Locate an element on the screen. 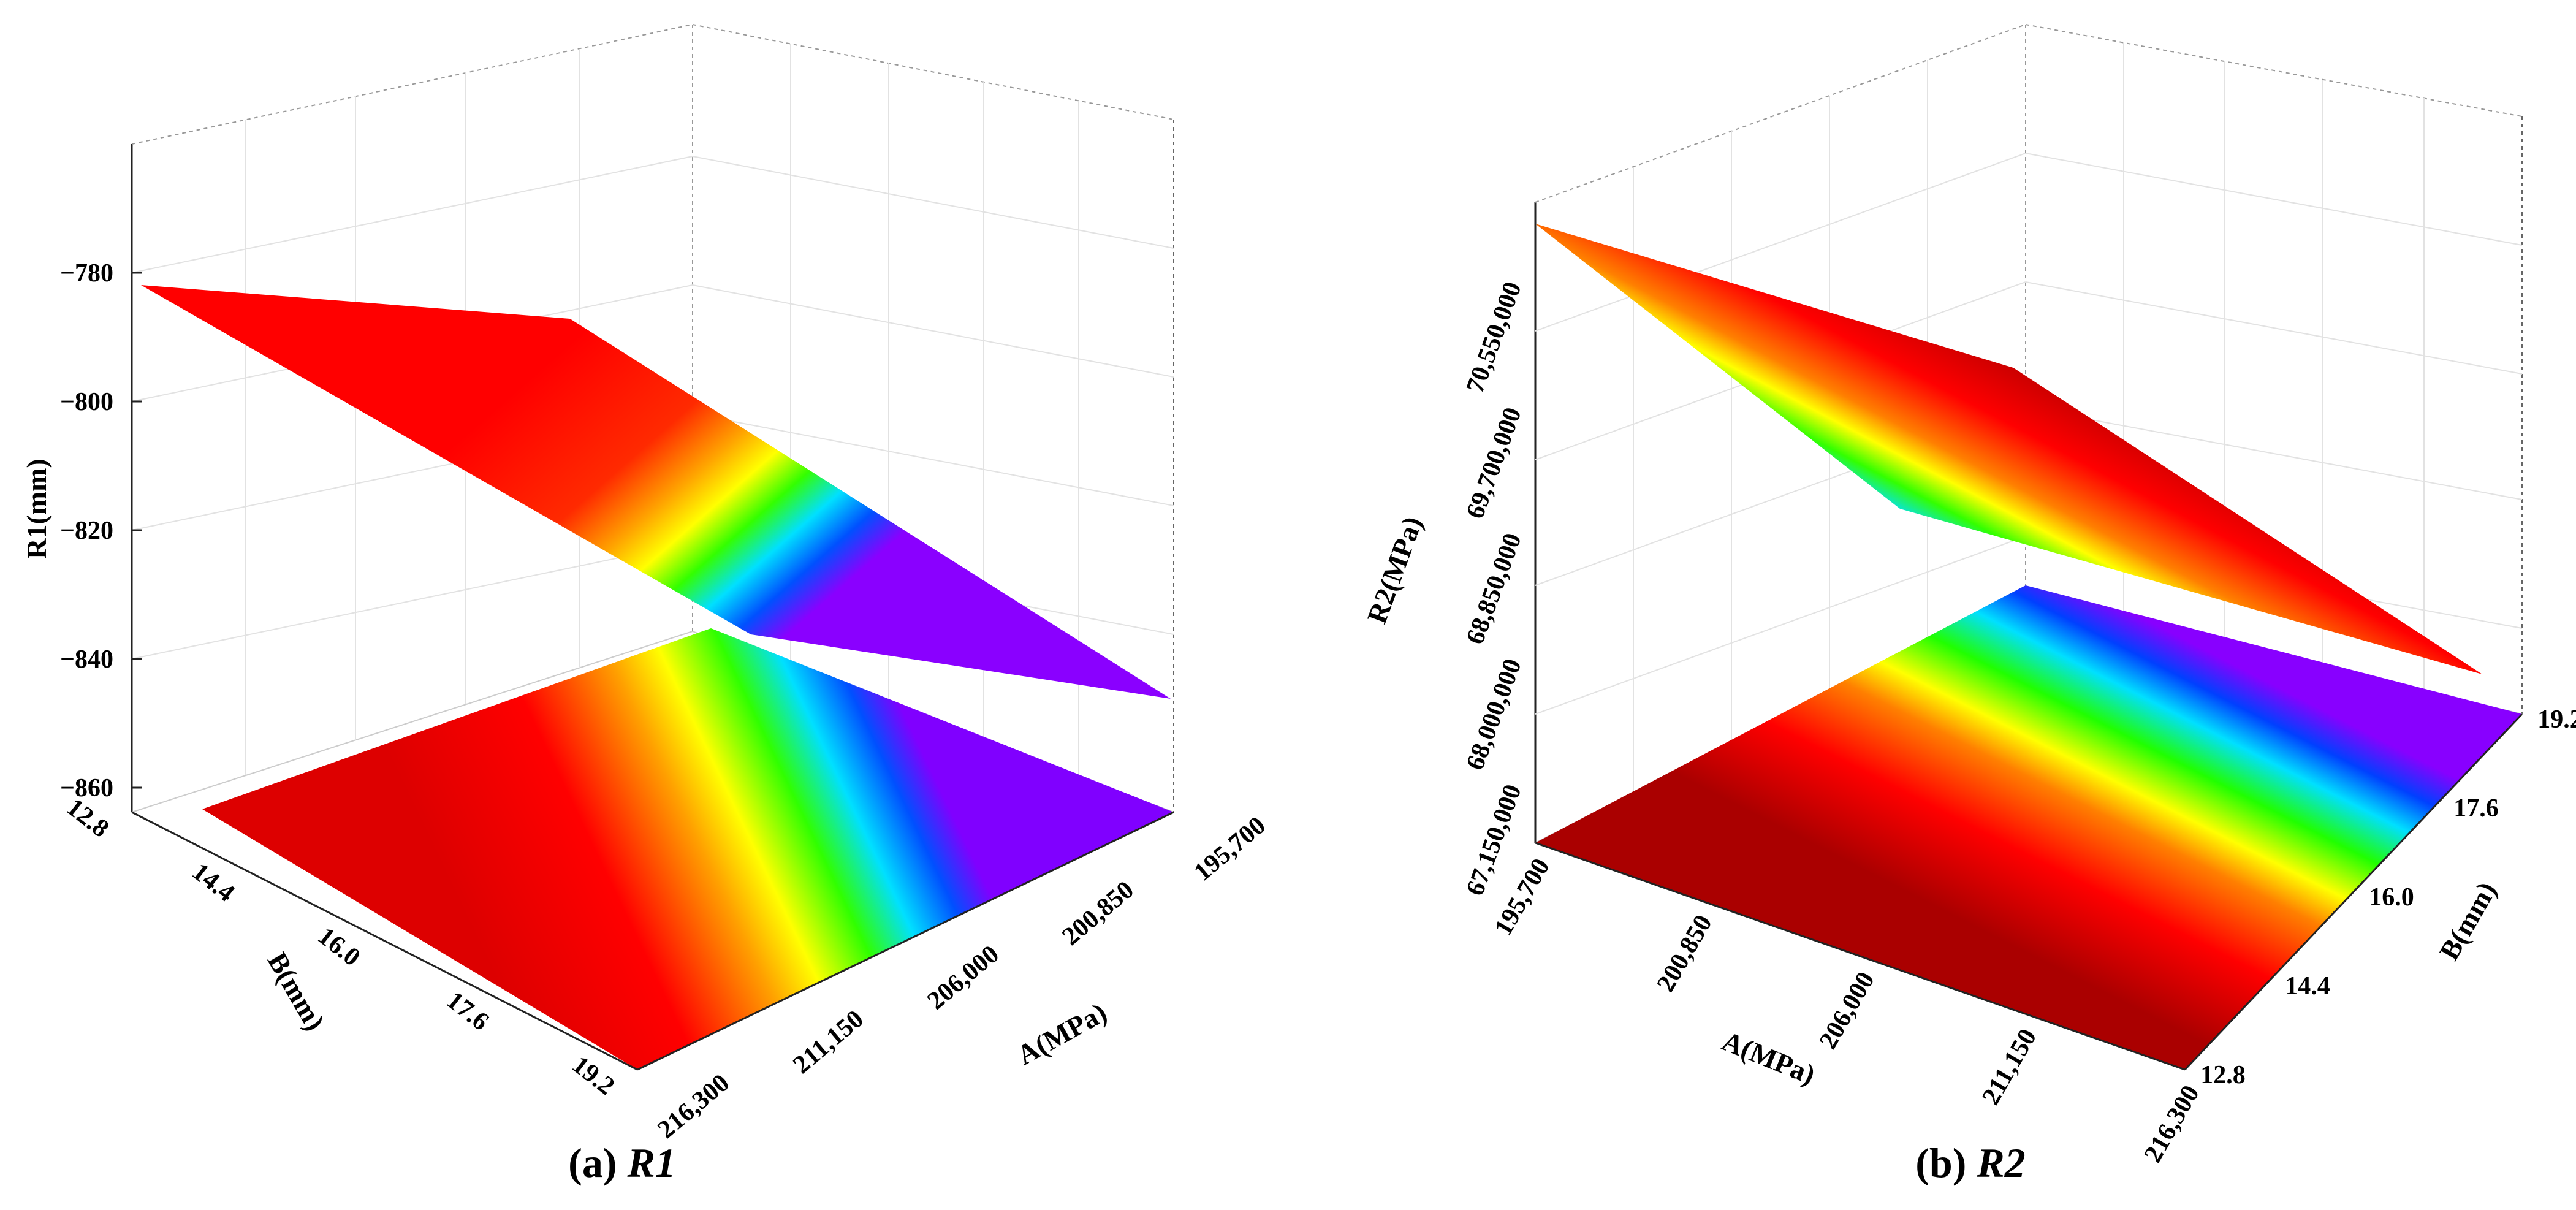  panel-a-x-tick-label: 195,700 is located at coordinates (1230, 849).